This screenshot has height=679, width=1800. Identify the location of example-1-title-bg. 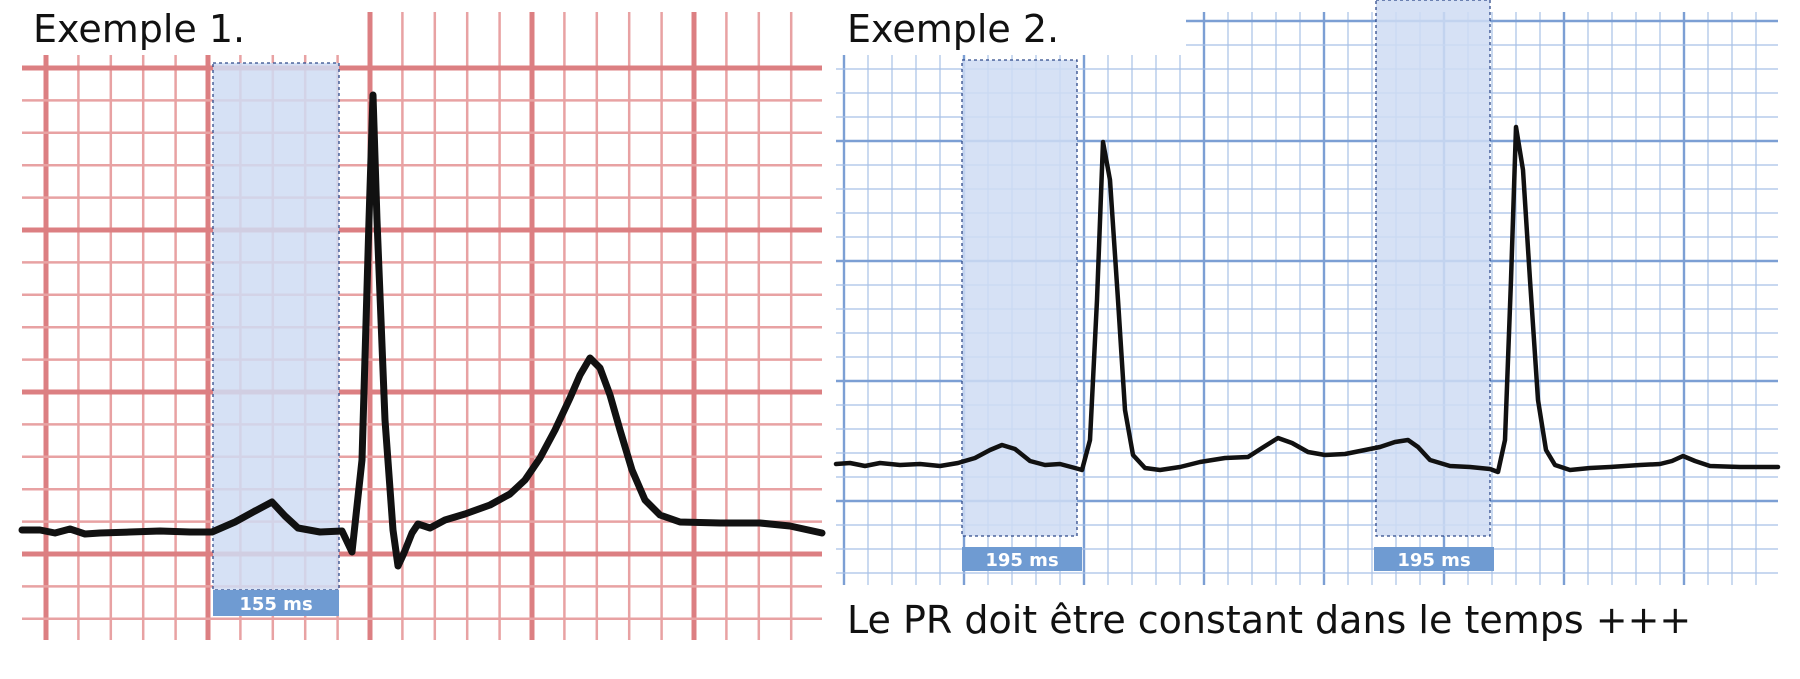
(180, 27).